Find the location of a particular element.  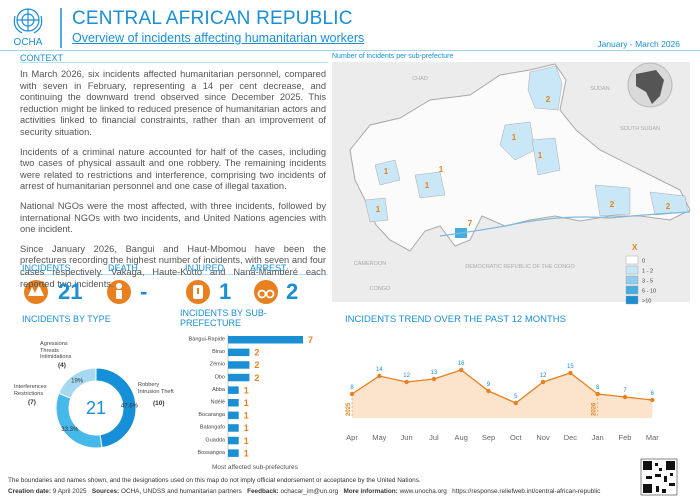

legend-label: >10 is located at coordinates (646, 302).